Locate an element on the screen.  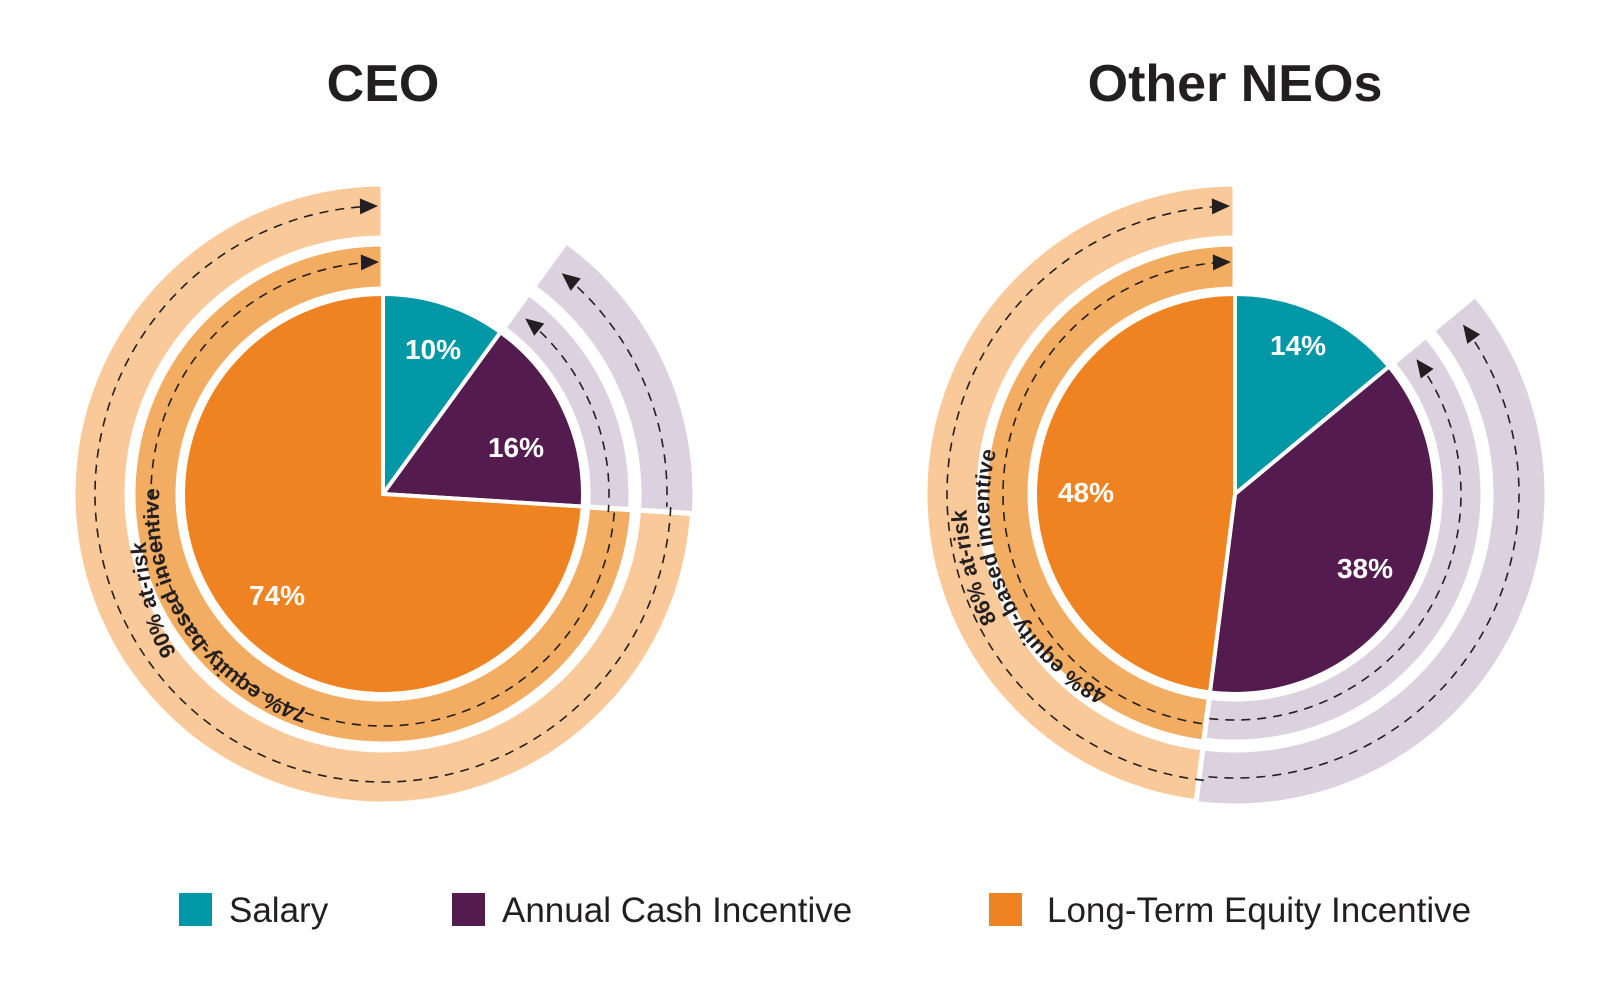
neo-atrisk-dashed-arc is located at coordinates (1083, 493).